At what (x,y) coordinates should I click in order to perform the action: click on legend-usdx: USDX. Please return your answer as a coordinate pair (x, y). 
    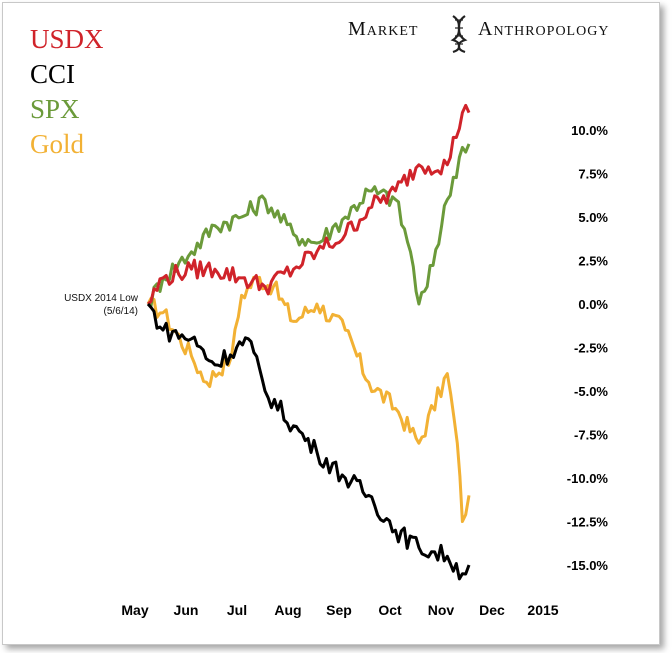
    Looking at the image, I should click on (67, 39).